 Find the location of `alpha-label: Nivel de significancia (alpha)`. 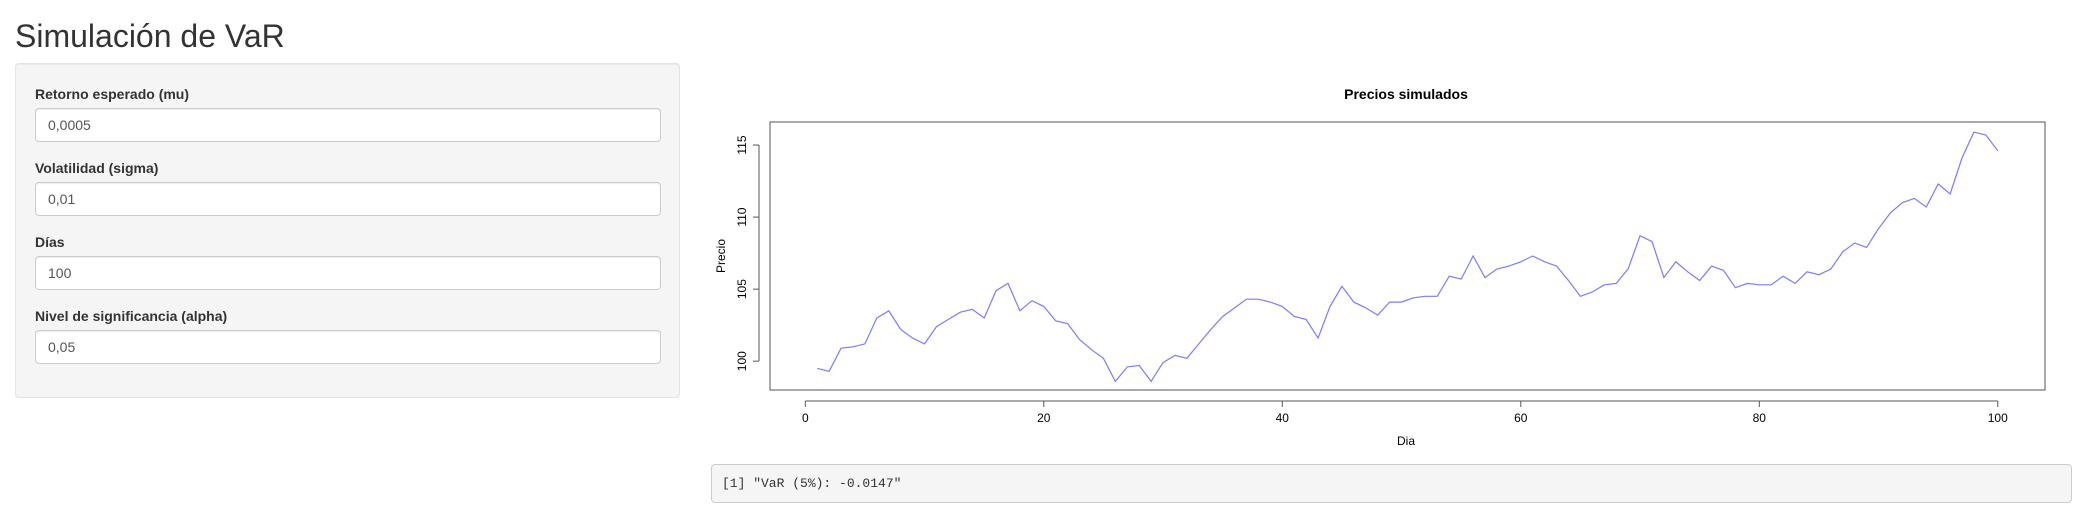

alpha-label: Nivel de significancia (alpha) is located at coordinates (131, 316).